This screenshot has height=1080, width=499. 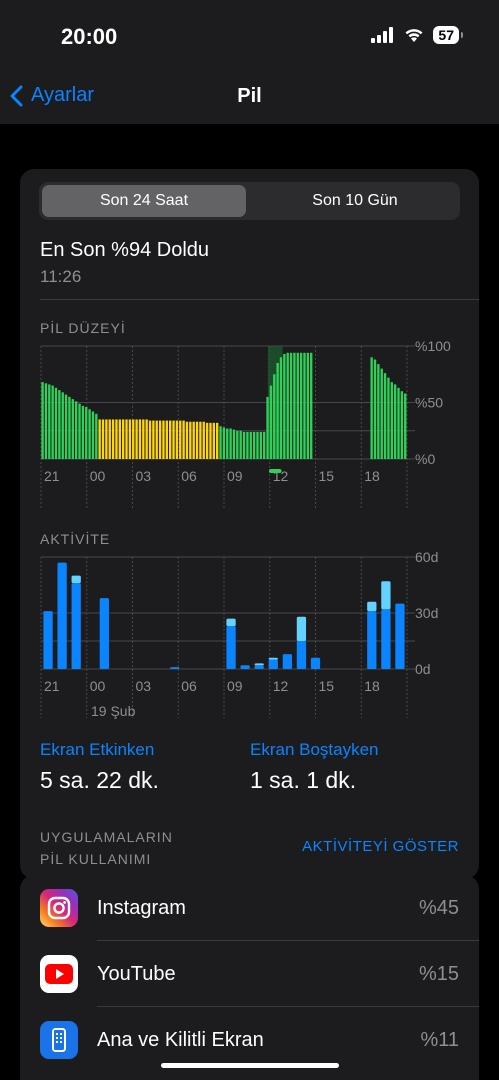 I want to click on home-lock-screen-icon, so click(x=59, y=1040).